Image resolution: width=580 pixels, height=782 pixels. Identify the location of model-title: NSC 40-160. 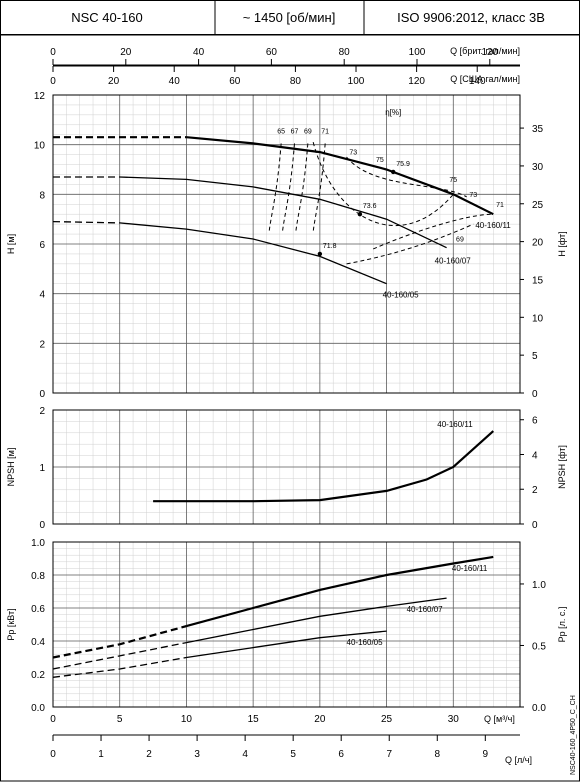
(107, 17).